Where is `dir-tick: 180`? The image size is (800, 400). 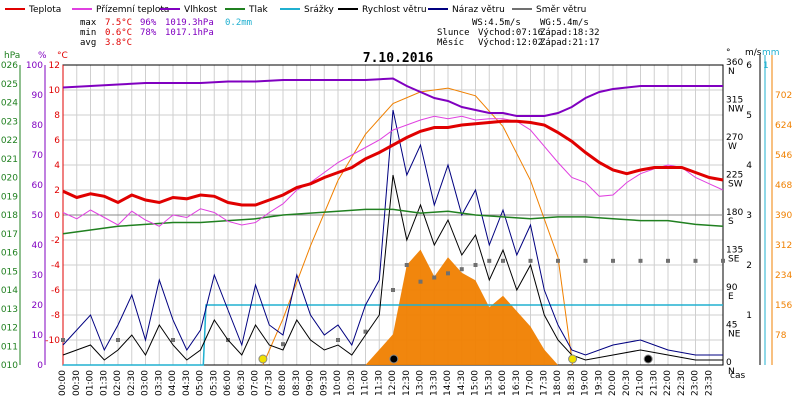 dir-tick: 180 is located at coordinates (734, 213).